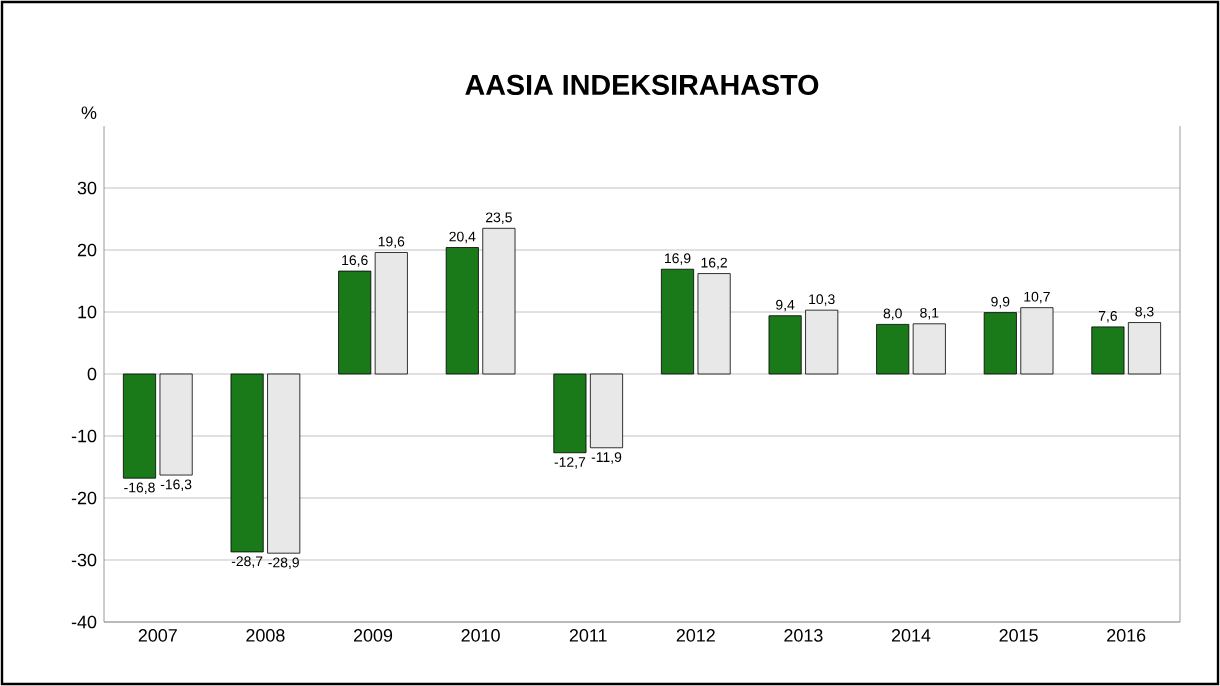 The width and height of the screenshot is (1220, 686). Describe the element at coordinates (87, 312) in the screenshot. I see `y-tick-label: 10` at that location.